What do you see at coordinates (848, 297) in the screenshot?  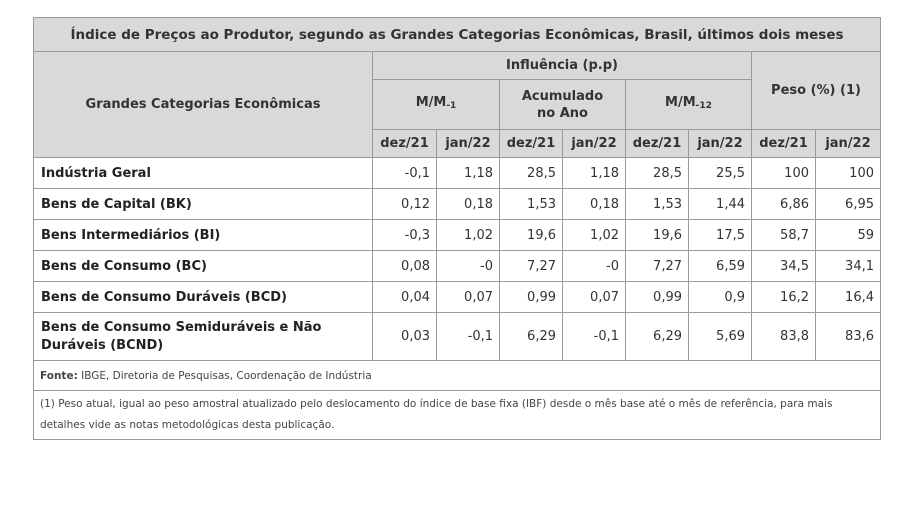 I see `value-cell: 16,4` at bounding box center [848, 297].